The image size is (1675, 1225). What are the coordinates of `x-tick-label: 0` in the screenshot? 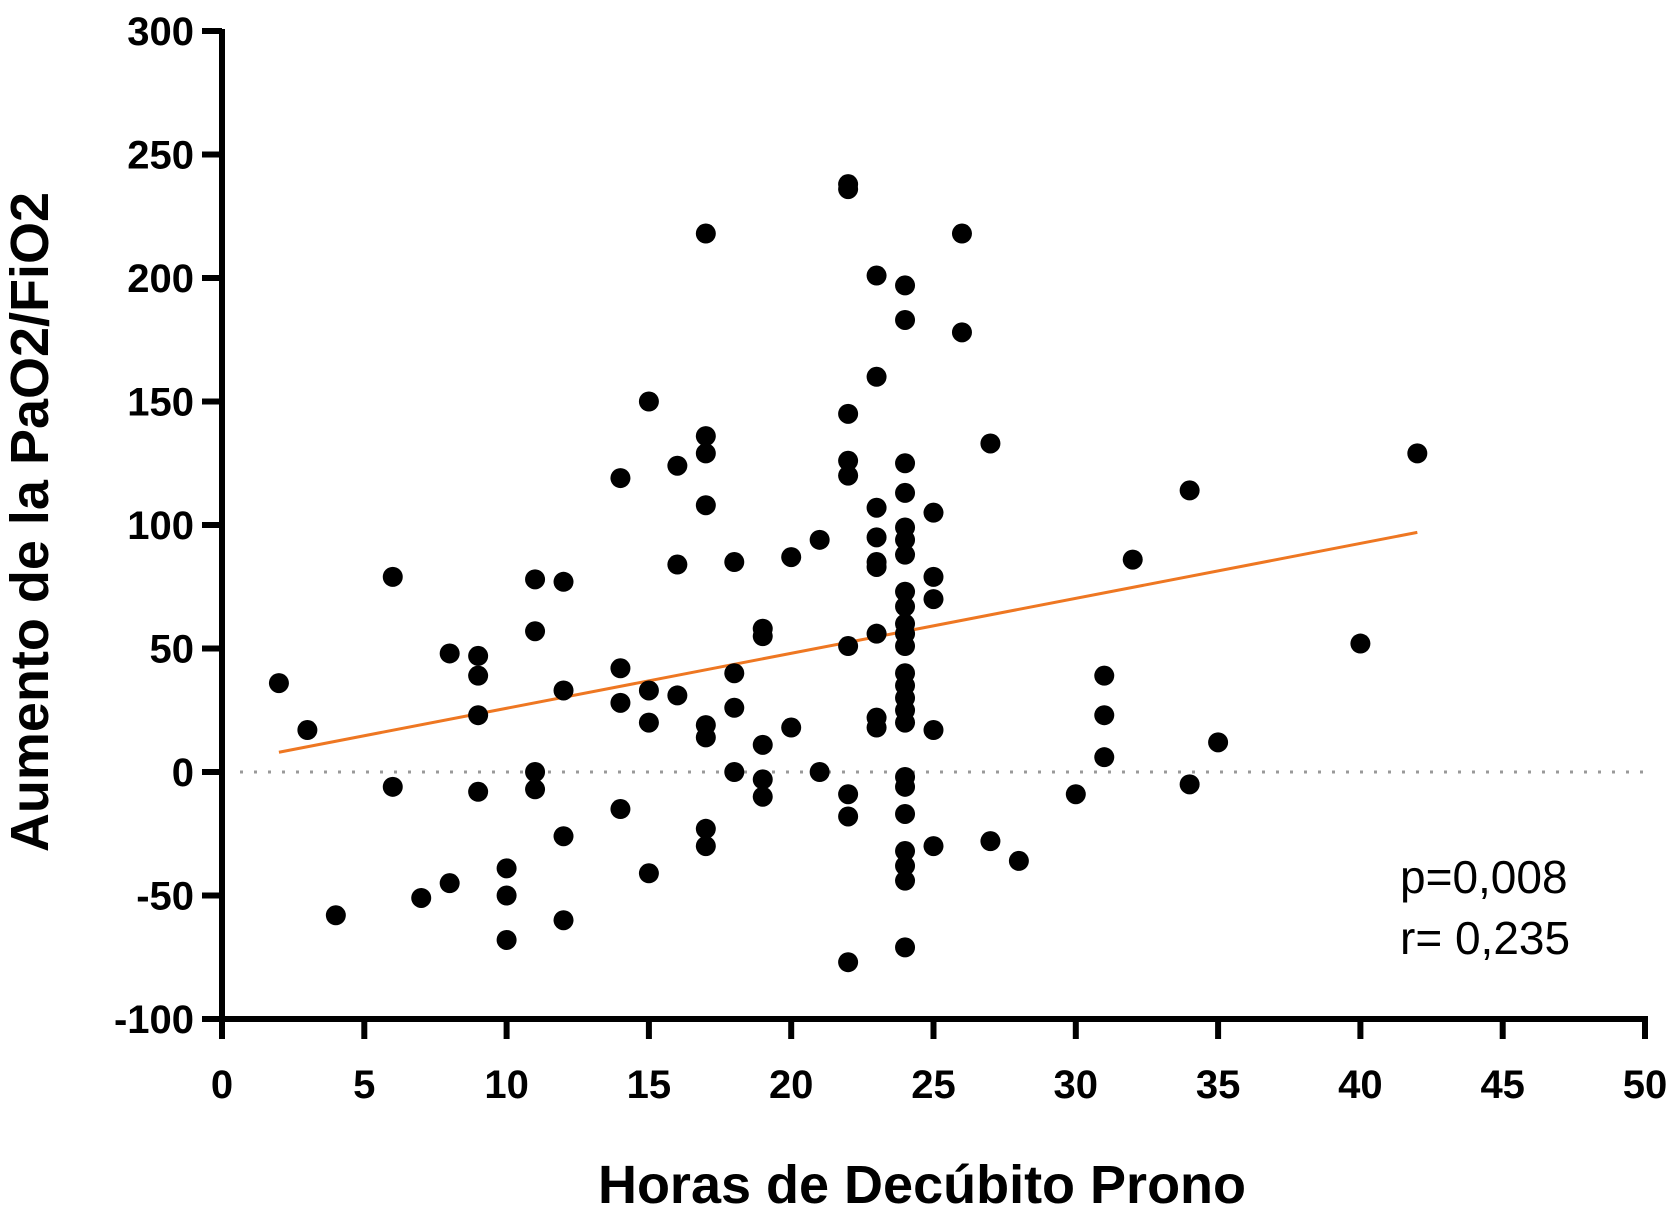 It's located at (222, 1085).